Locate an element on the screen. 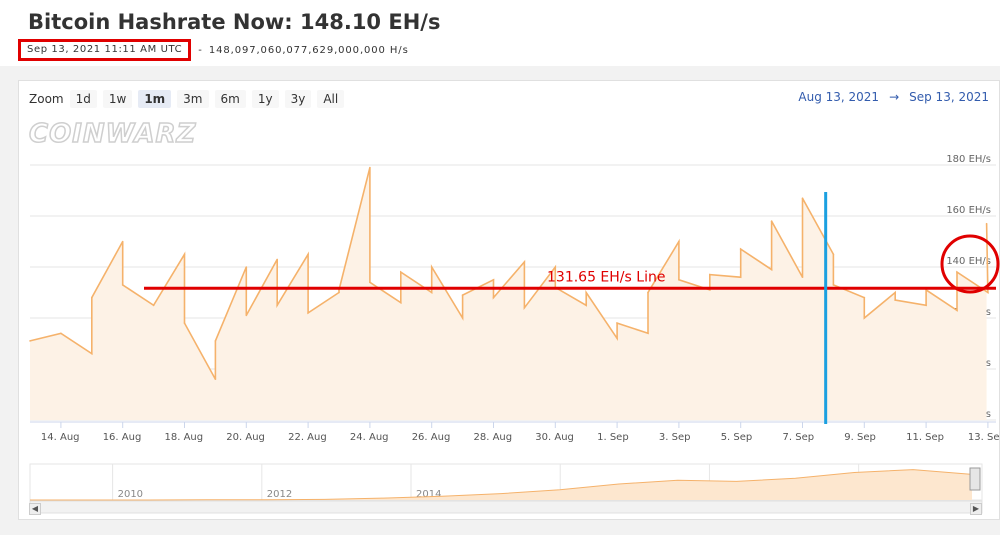 This screenshot has height=535, width=1000. navigator-handle is located at coordinates (975, 479).